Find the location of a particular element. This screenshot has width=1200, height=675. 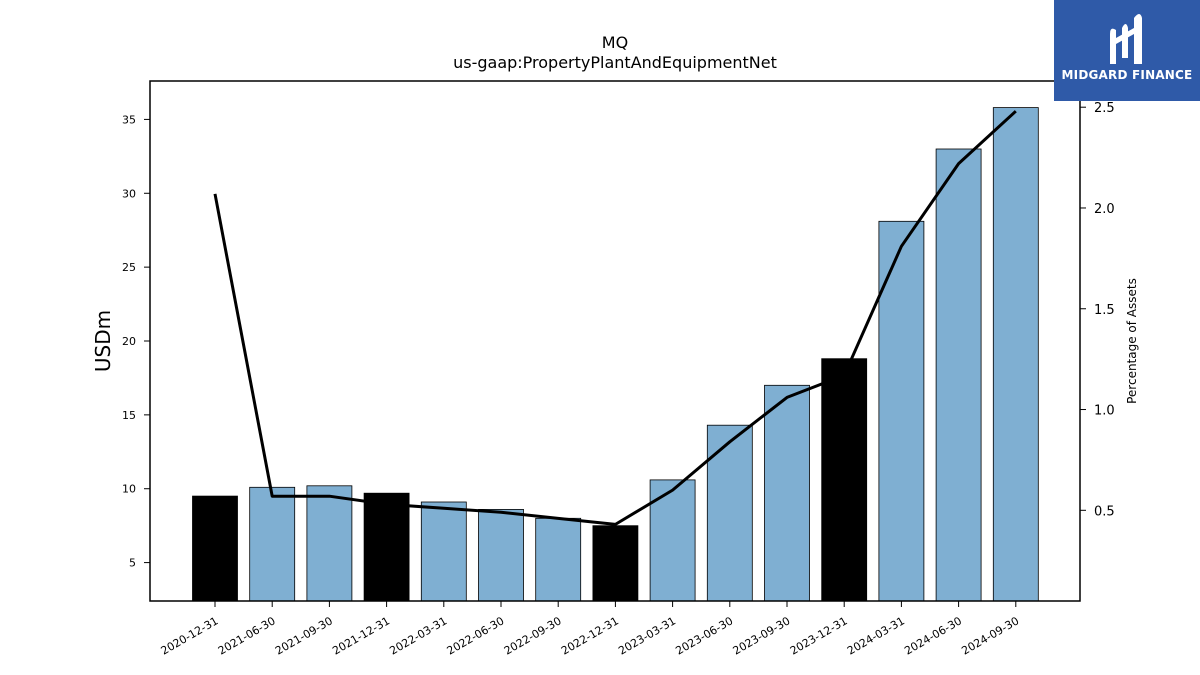

y2-tick-label: 2.0 is located at coordinates (1104, 209).